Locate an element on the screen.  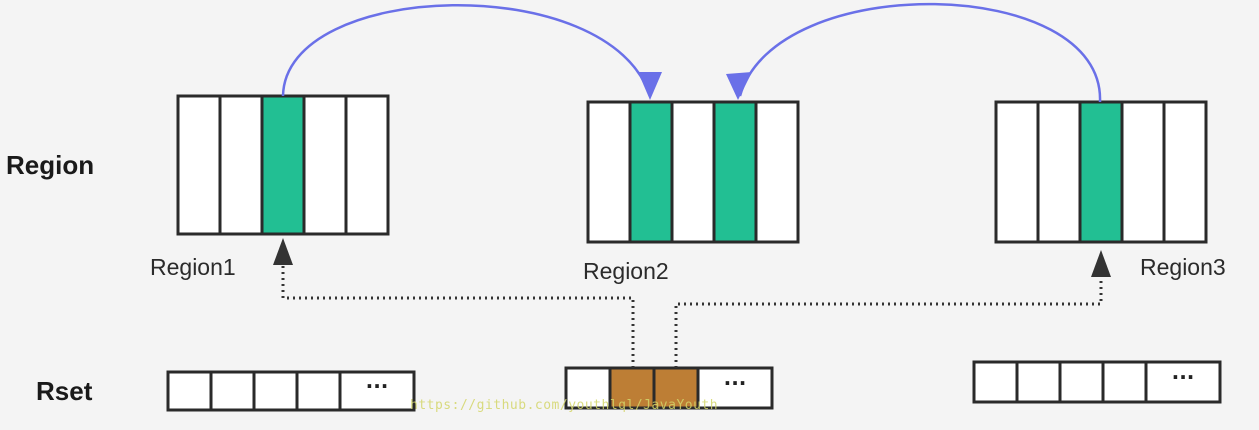
rset-entry-filled is located at coordinates (632, 388).